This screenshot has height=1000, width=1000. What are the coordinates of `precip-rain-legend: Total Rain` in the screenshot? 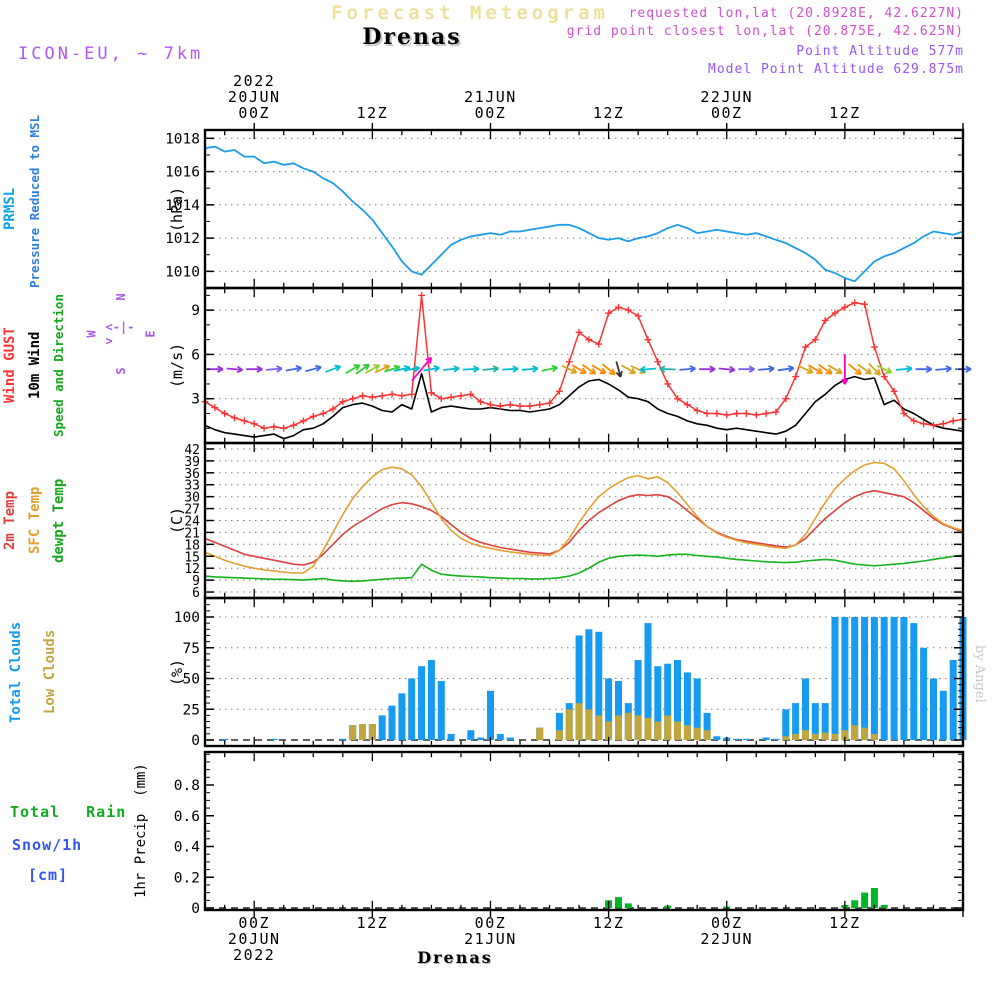 It's located at (68, 812).